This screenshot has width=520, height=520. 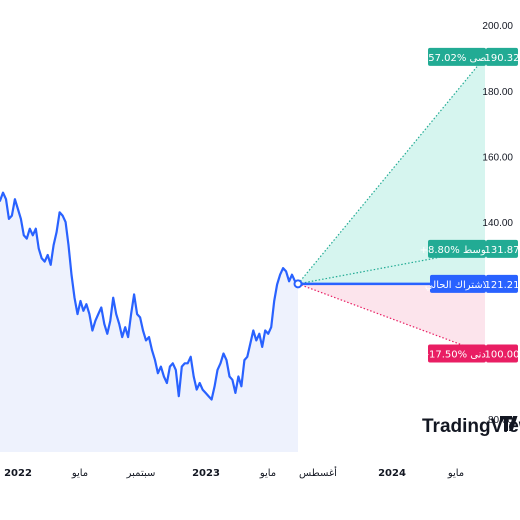 I want to click on projection-low-label-box, so click(x=457, y=353).